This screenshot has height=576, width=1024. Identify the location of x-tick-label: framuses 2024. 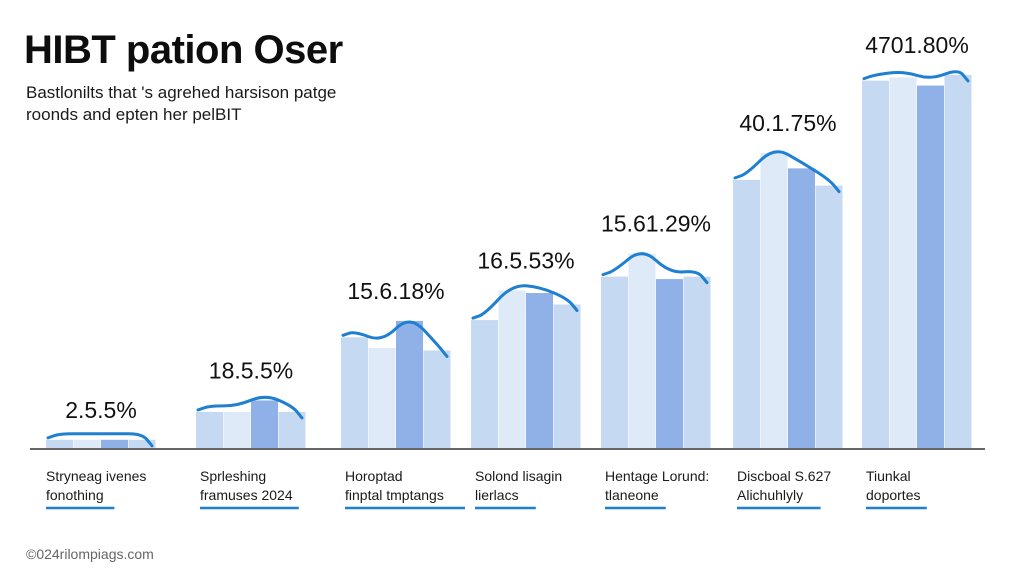
(246, 495).